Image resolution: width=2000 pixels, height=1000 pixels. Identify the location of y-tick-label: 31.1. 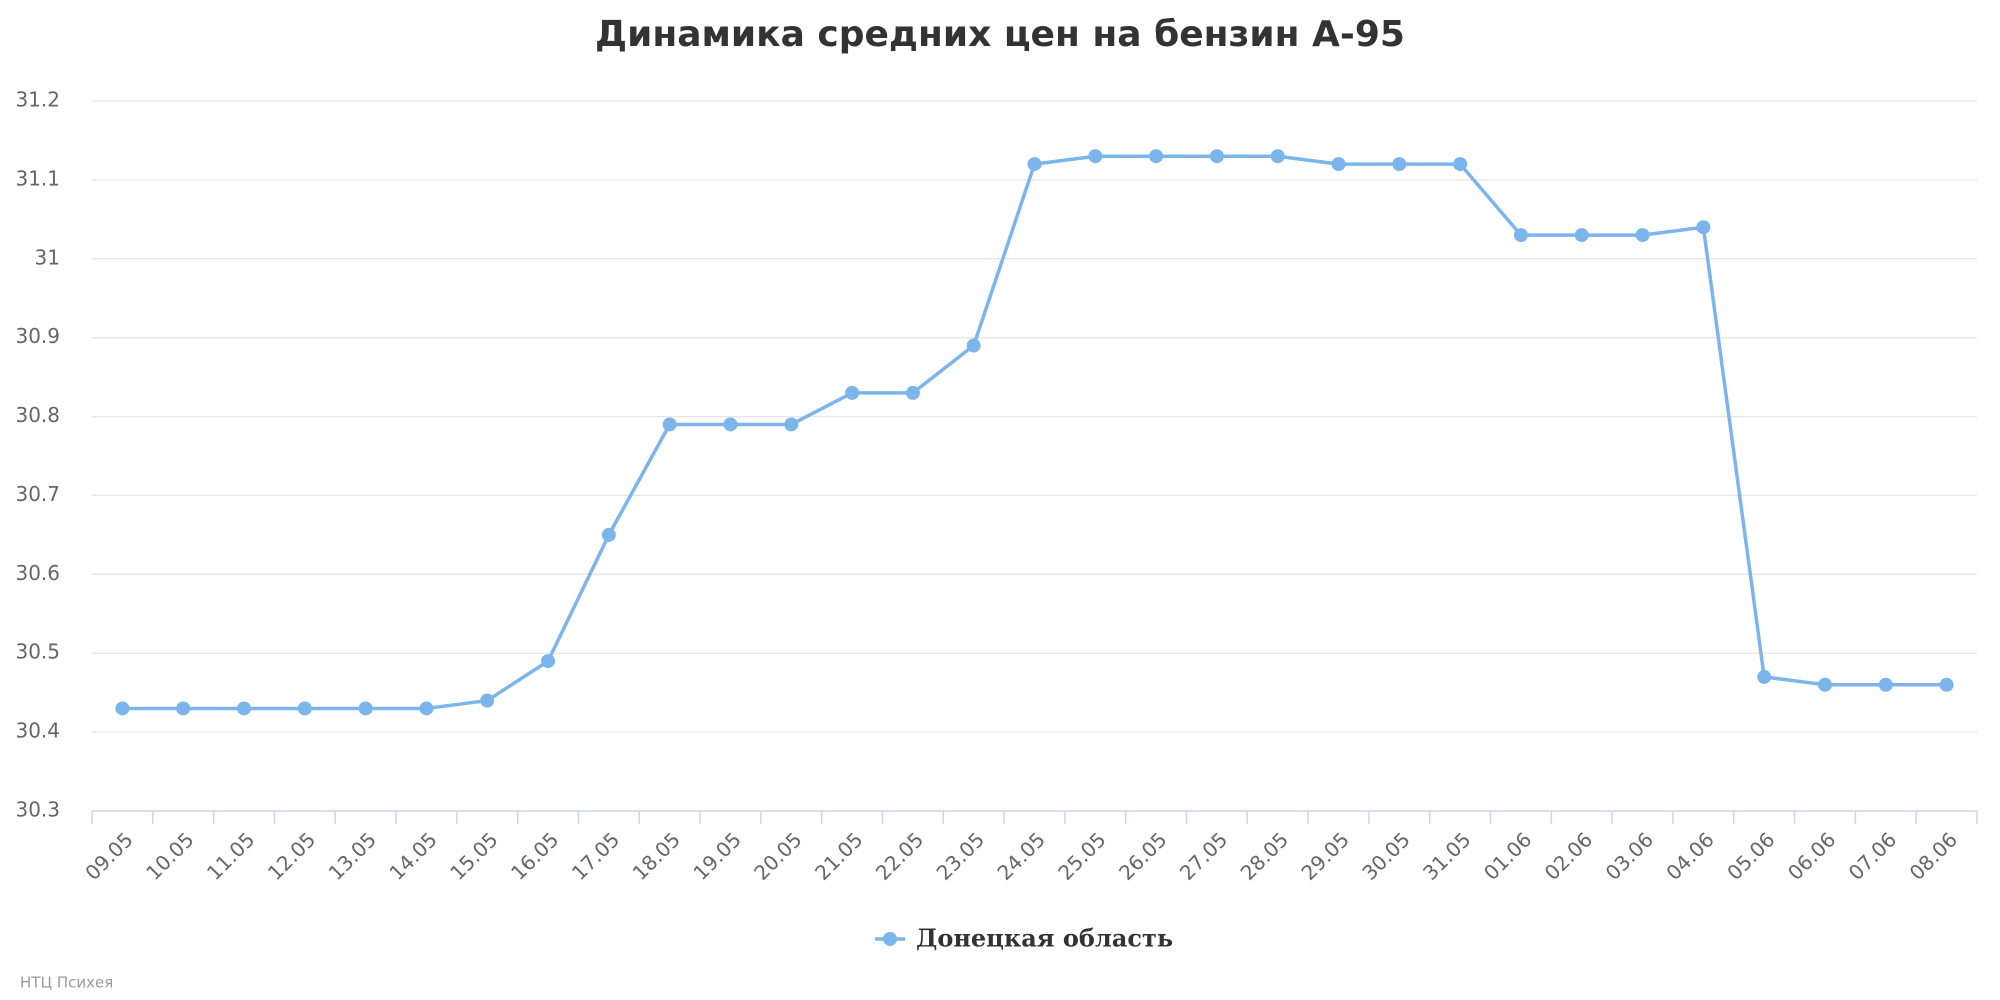
(37, 178).